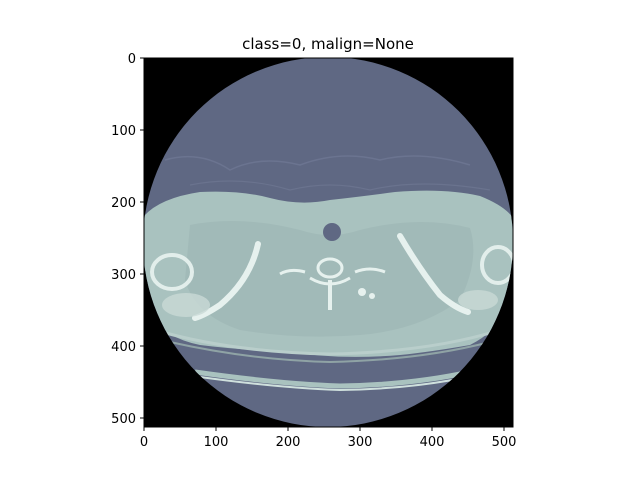 The width and height of the screenshot is (640, 480). Describe the element at coordinates (328, 44) in the screenshot. I see `plot-title: class=0, malign=None` at that location.